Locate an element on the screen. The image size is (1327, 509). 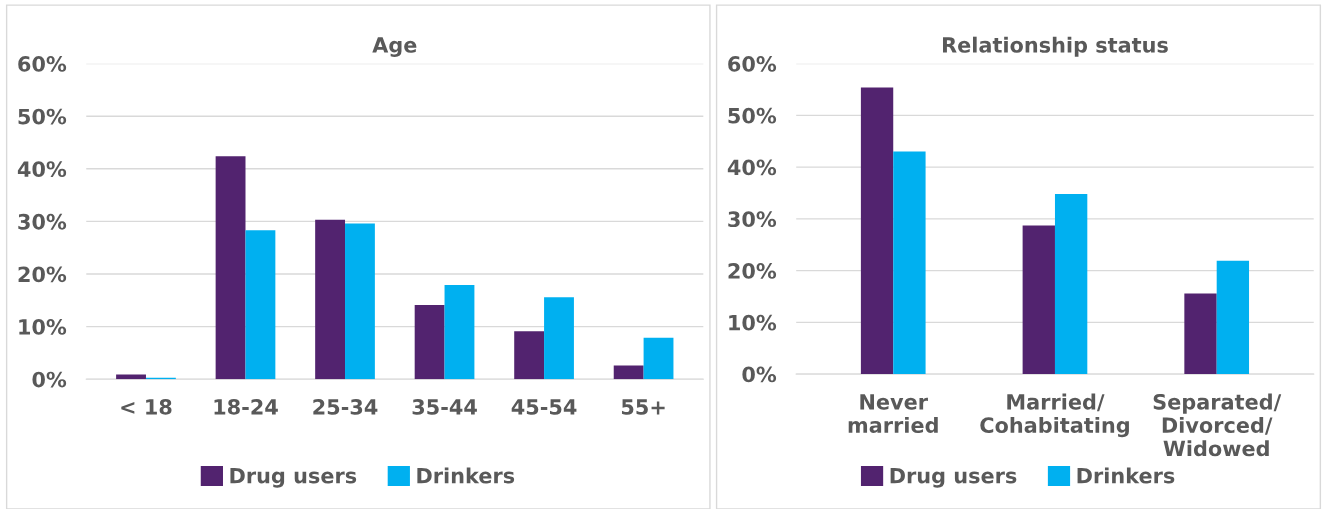
x-tick-label: 55+ is located at coordinates (643, 407).